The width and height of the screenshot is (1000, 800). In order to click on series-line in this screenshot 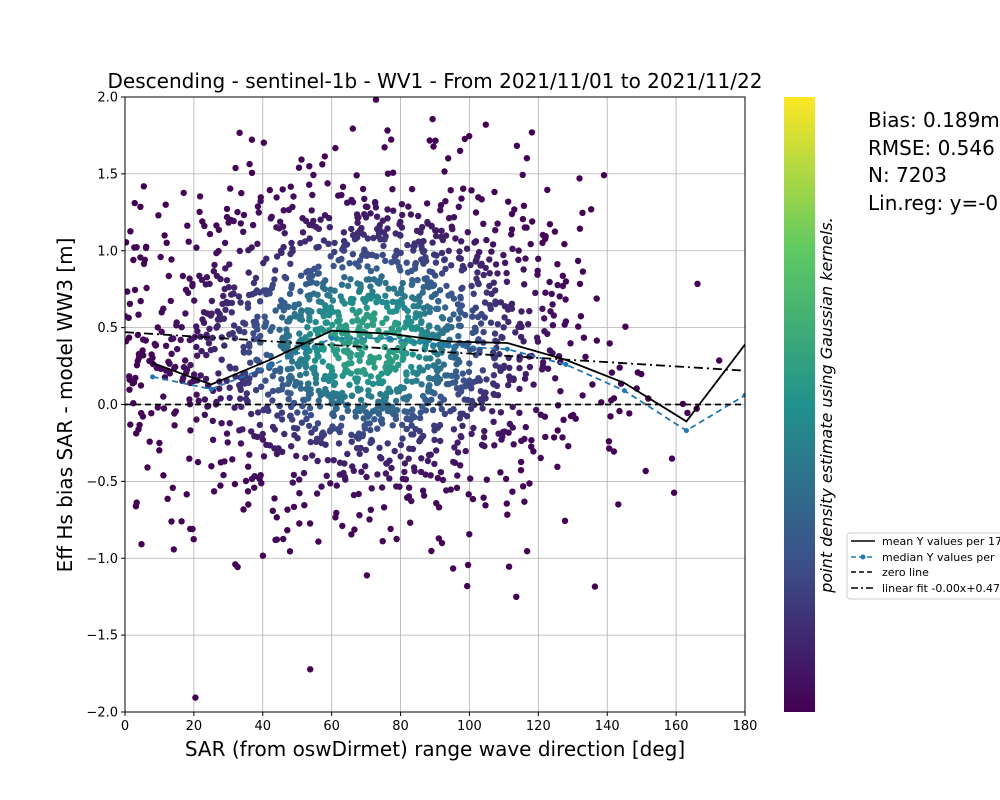, I will do `click(448, 384)`.